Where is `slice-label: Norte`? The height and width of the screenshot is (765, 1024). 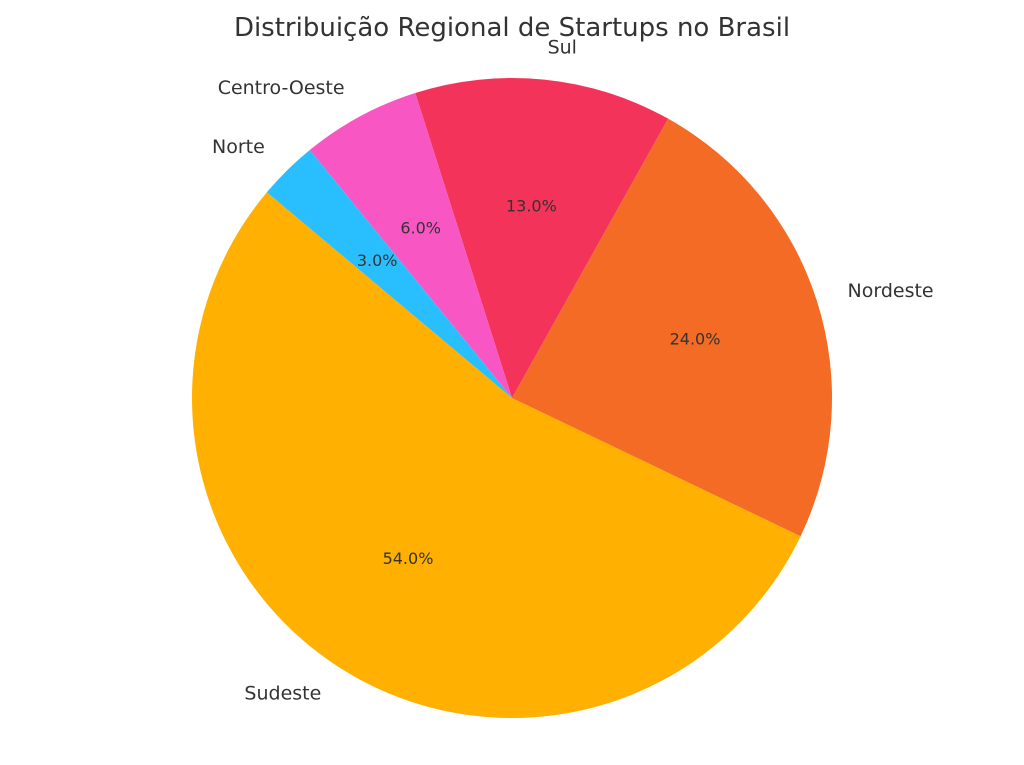 slice-label: Norte is located at coordinates (238, 147).